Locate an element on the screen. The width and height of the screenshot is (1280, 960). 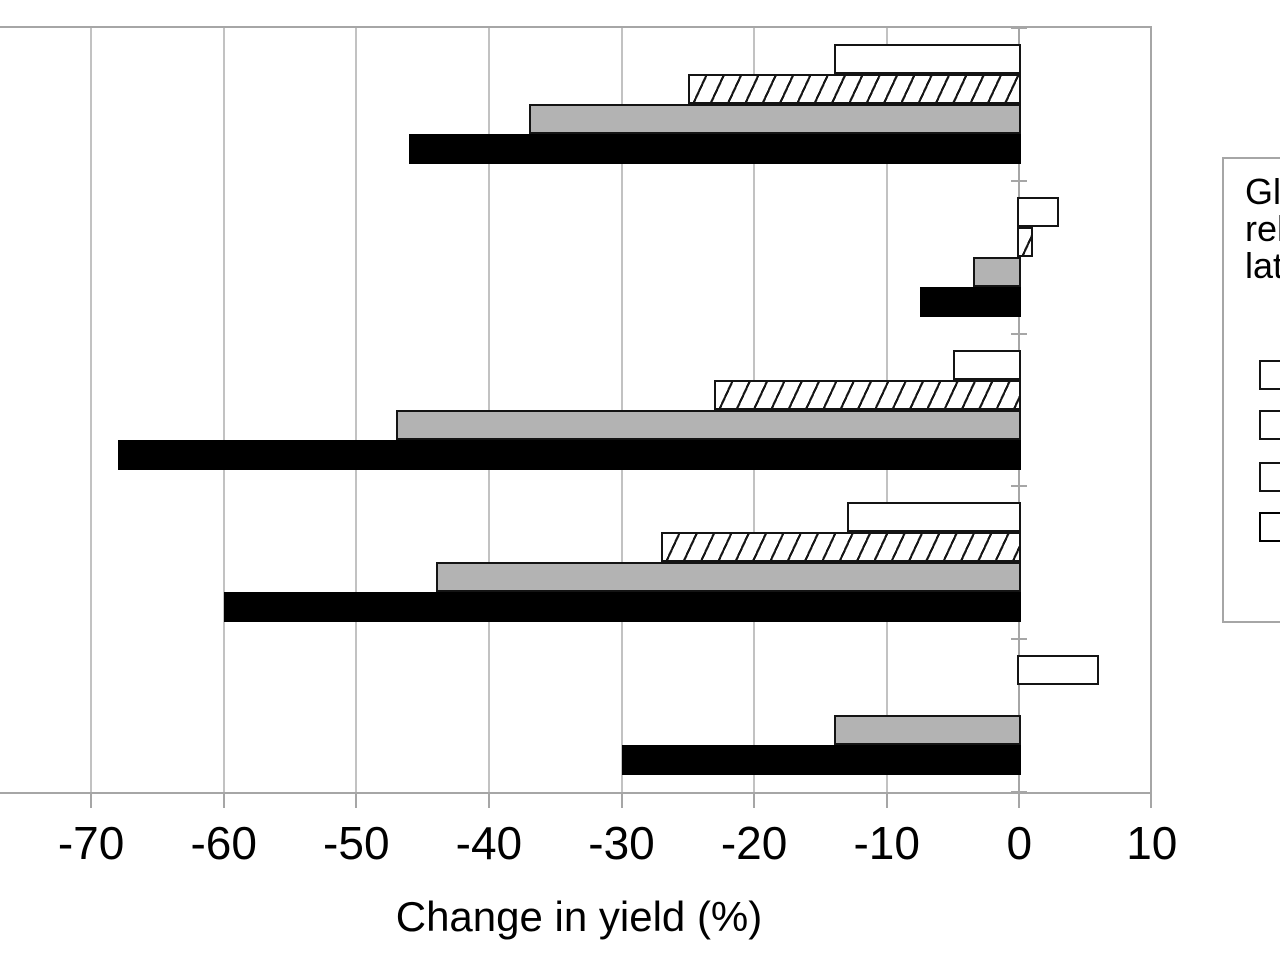
x-tick-label: -60 is located at coordinates (223, 843).